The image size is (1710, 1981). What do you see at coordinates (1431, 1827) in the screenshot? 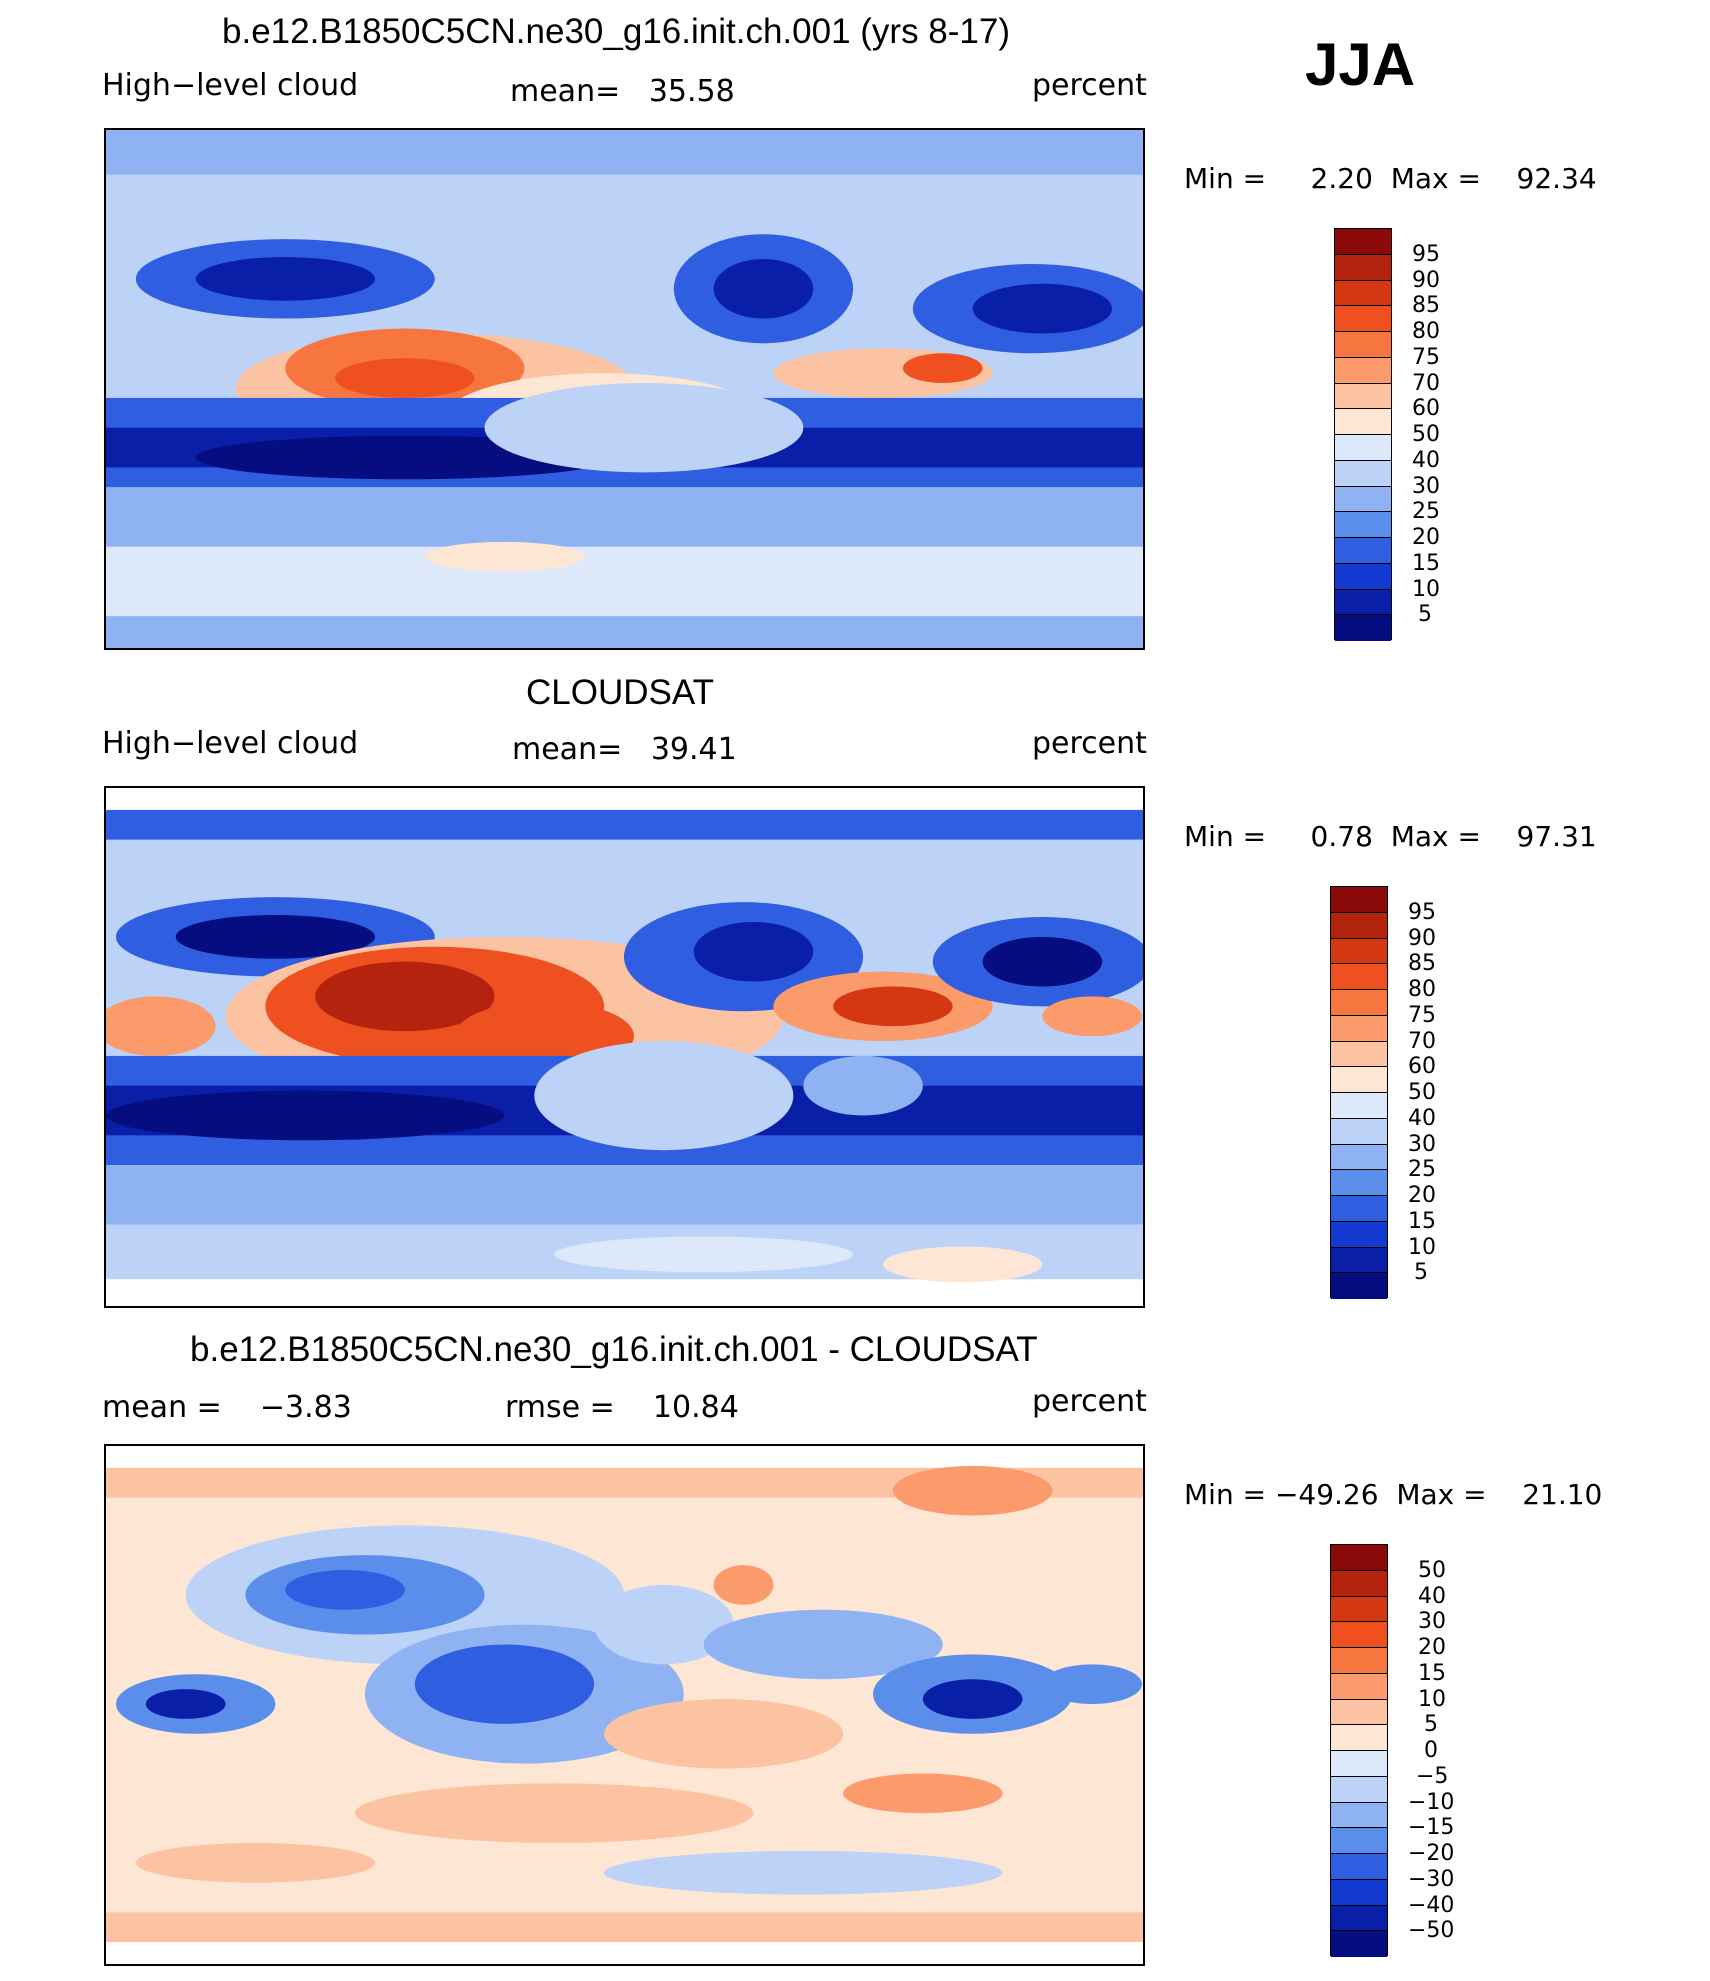
I see `colorbar-difference-label: −15` at bounding box center [1431, 1827].